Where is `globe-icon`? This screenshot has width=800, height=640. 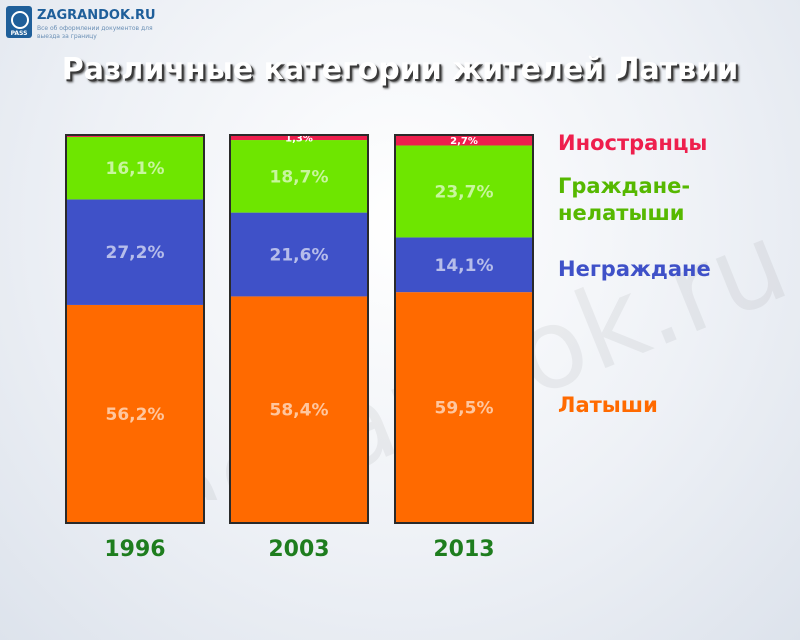 globe-icon is located at coordinates (20, 20).